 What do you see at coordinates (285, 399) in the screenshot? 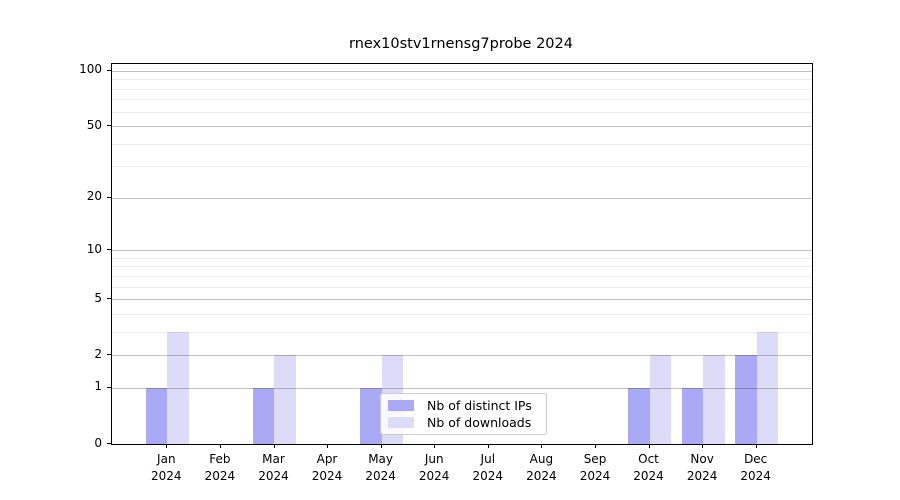
I see `bar-mar-downloads` at bounding box center [285, 399].